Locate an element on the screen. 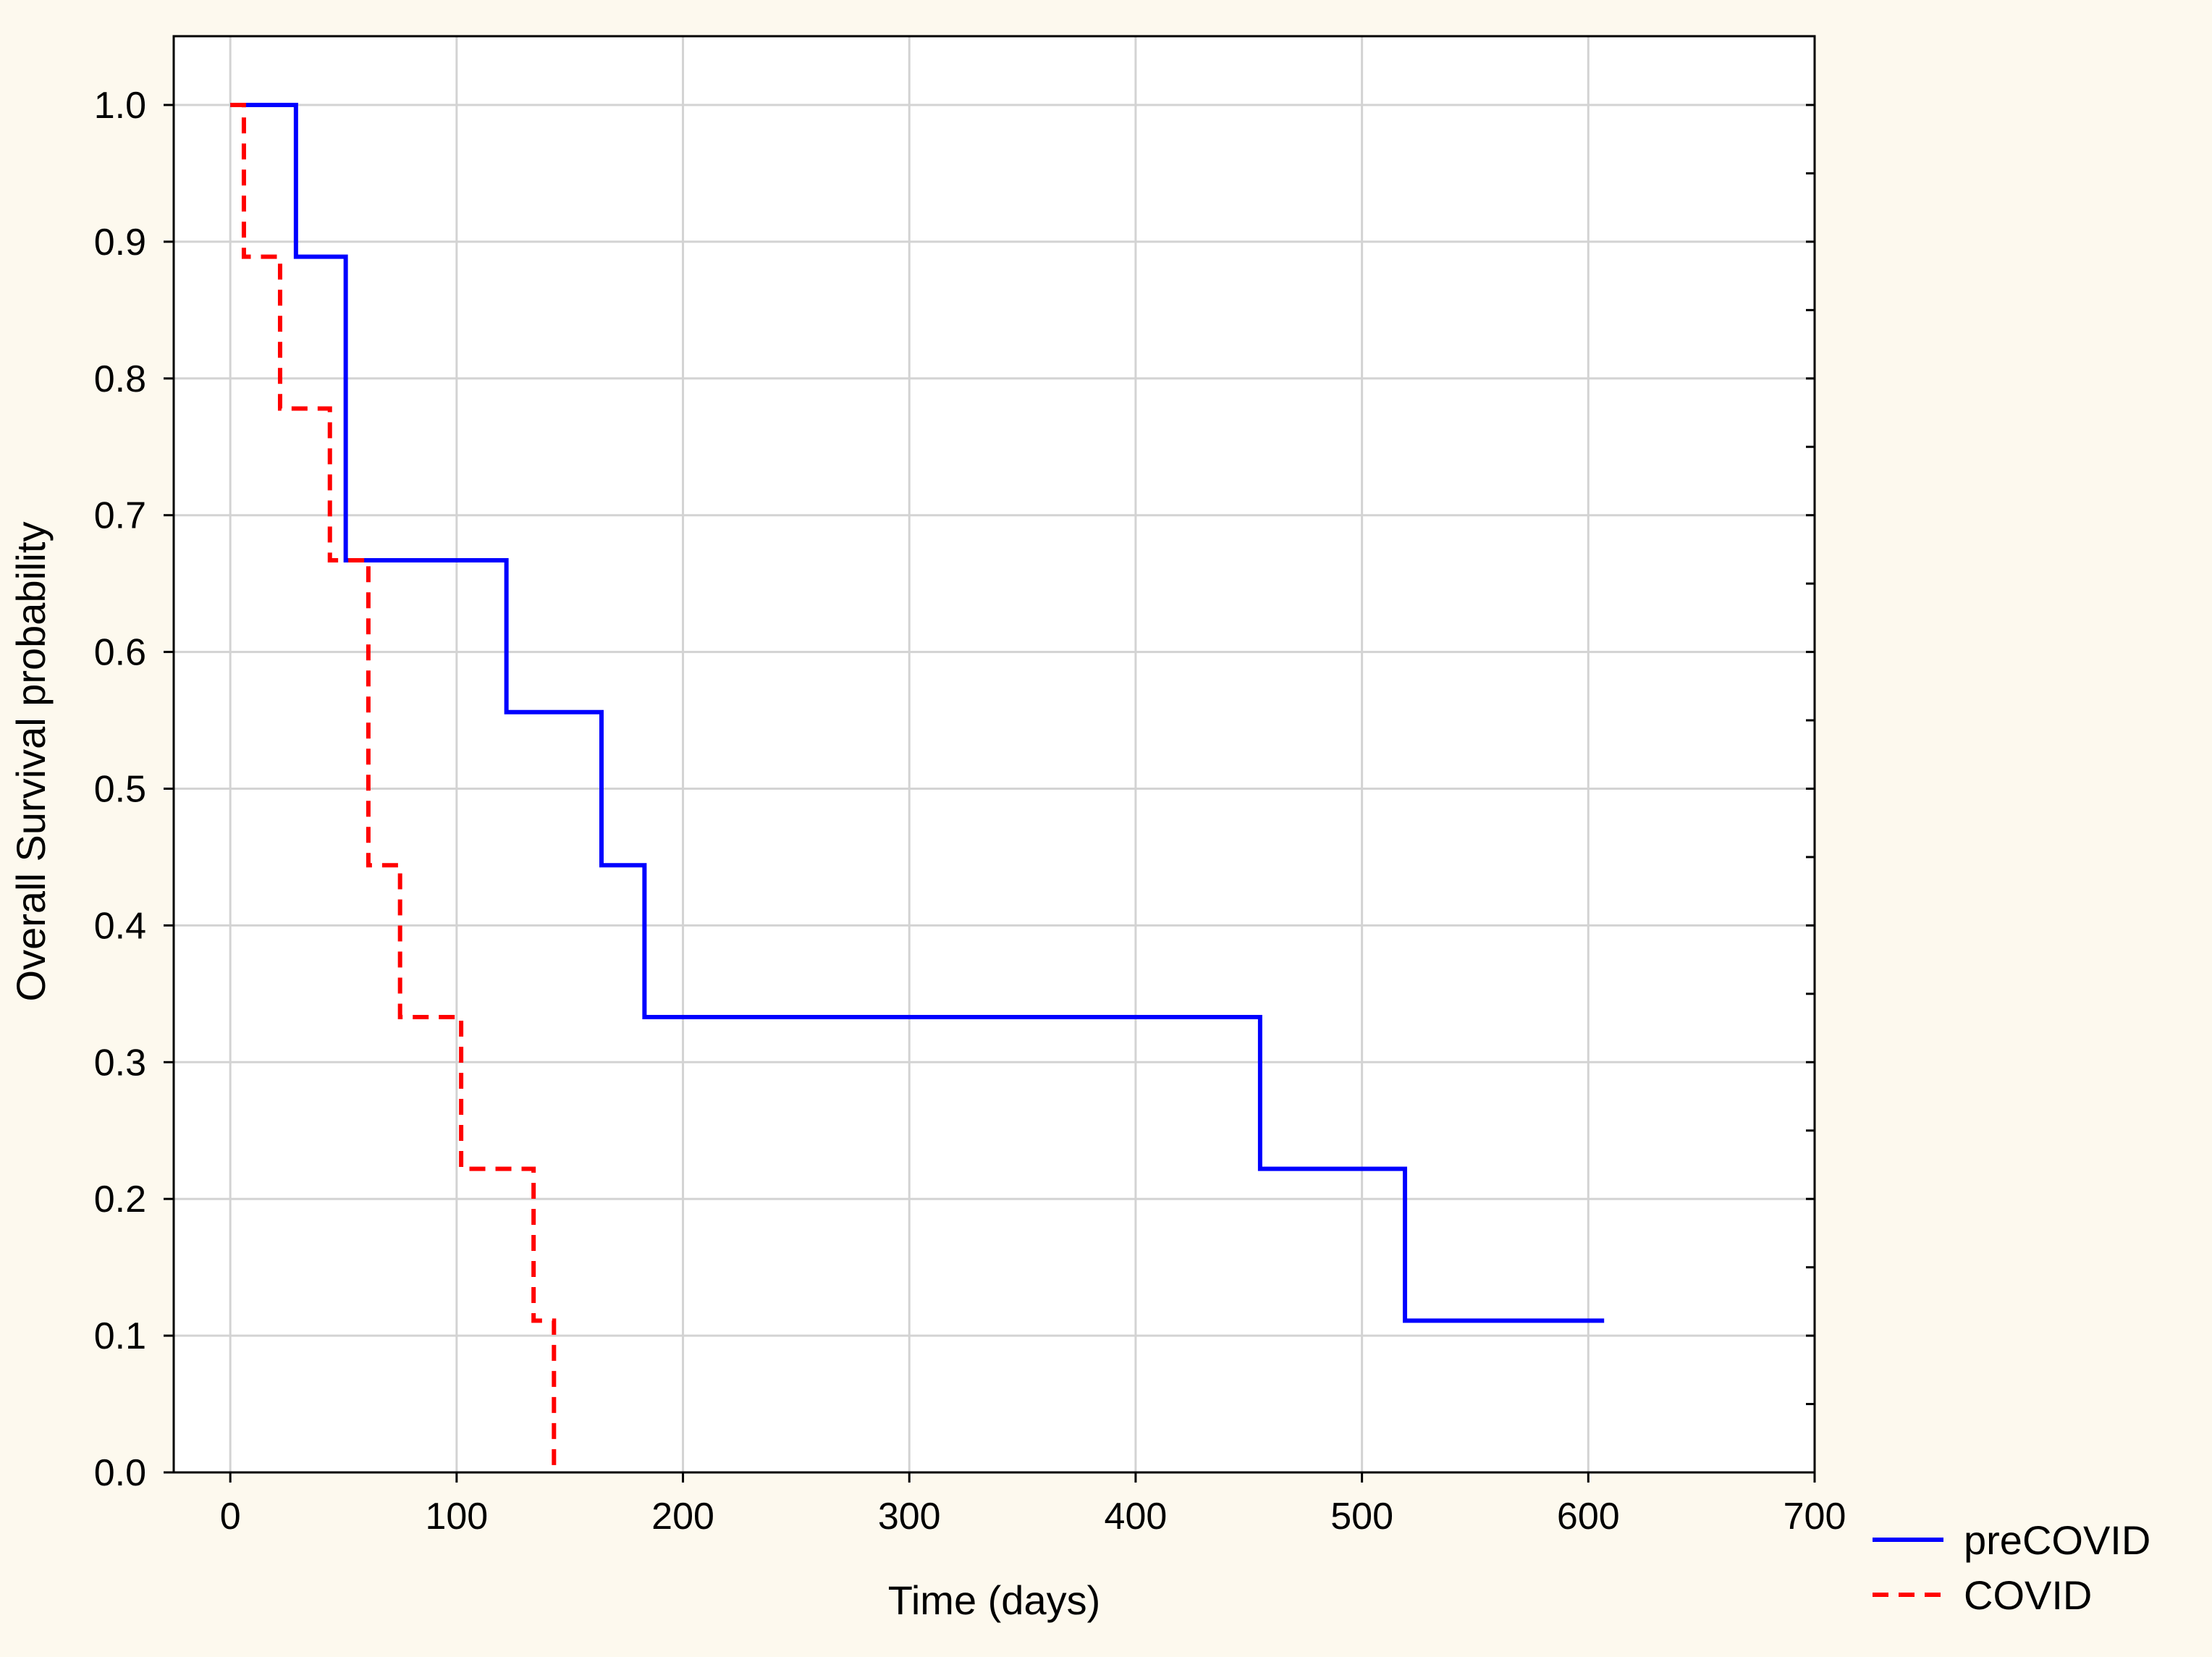 Image resolution: width=2212 pixels, height=1657 pixels. x-axis-title: Time (days) is located at coordinates (995, 1600).